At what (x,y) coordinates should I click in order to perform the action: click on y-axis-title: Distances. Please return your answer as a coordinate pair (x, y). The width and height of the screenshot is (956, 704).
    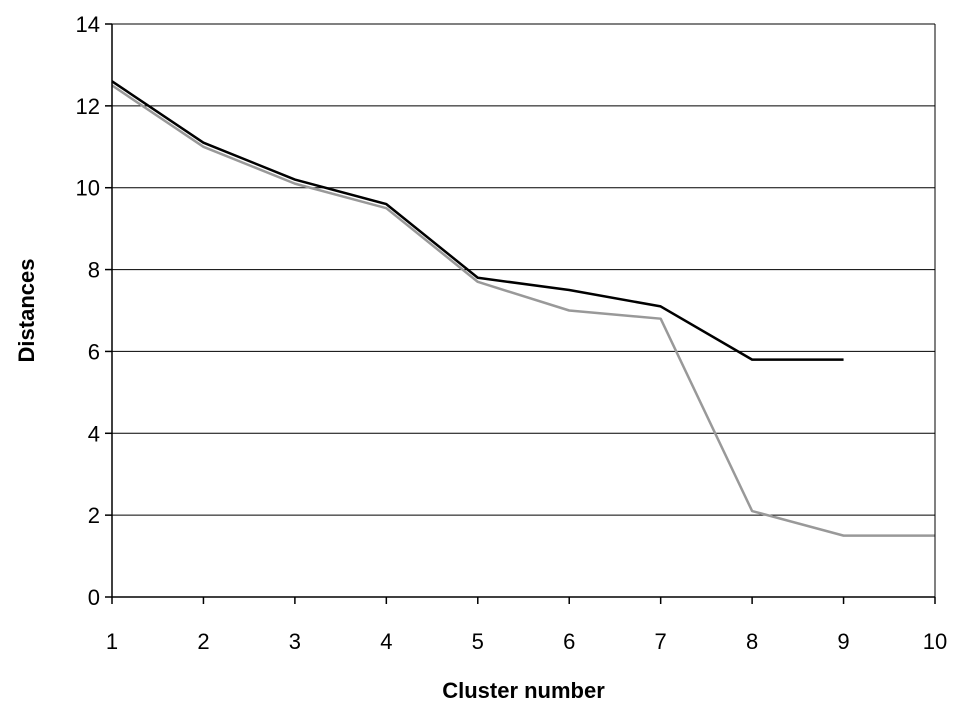
    Looking at the image, I should click on (26, 311).